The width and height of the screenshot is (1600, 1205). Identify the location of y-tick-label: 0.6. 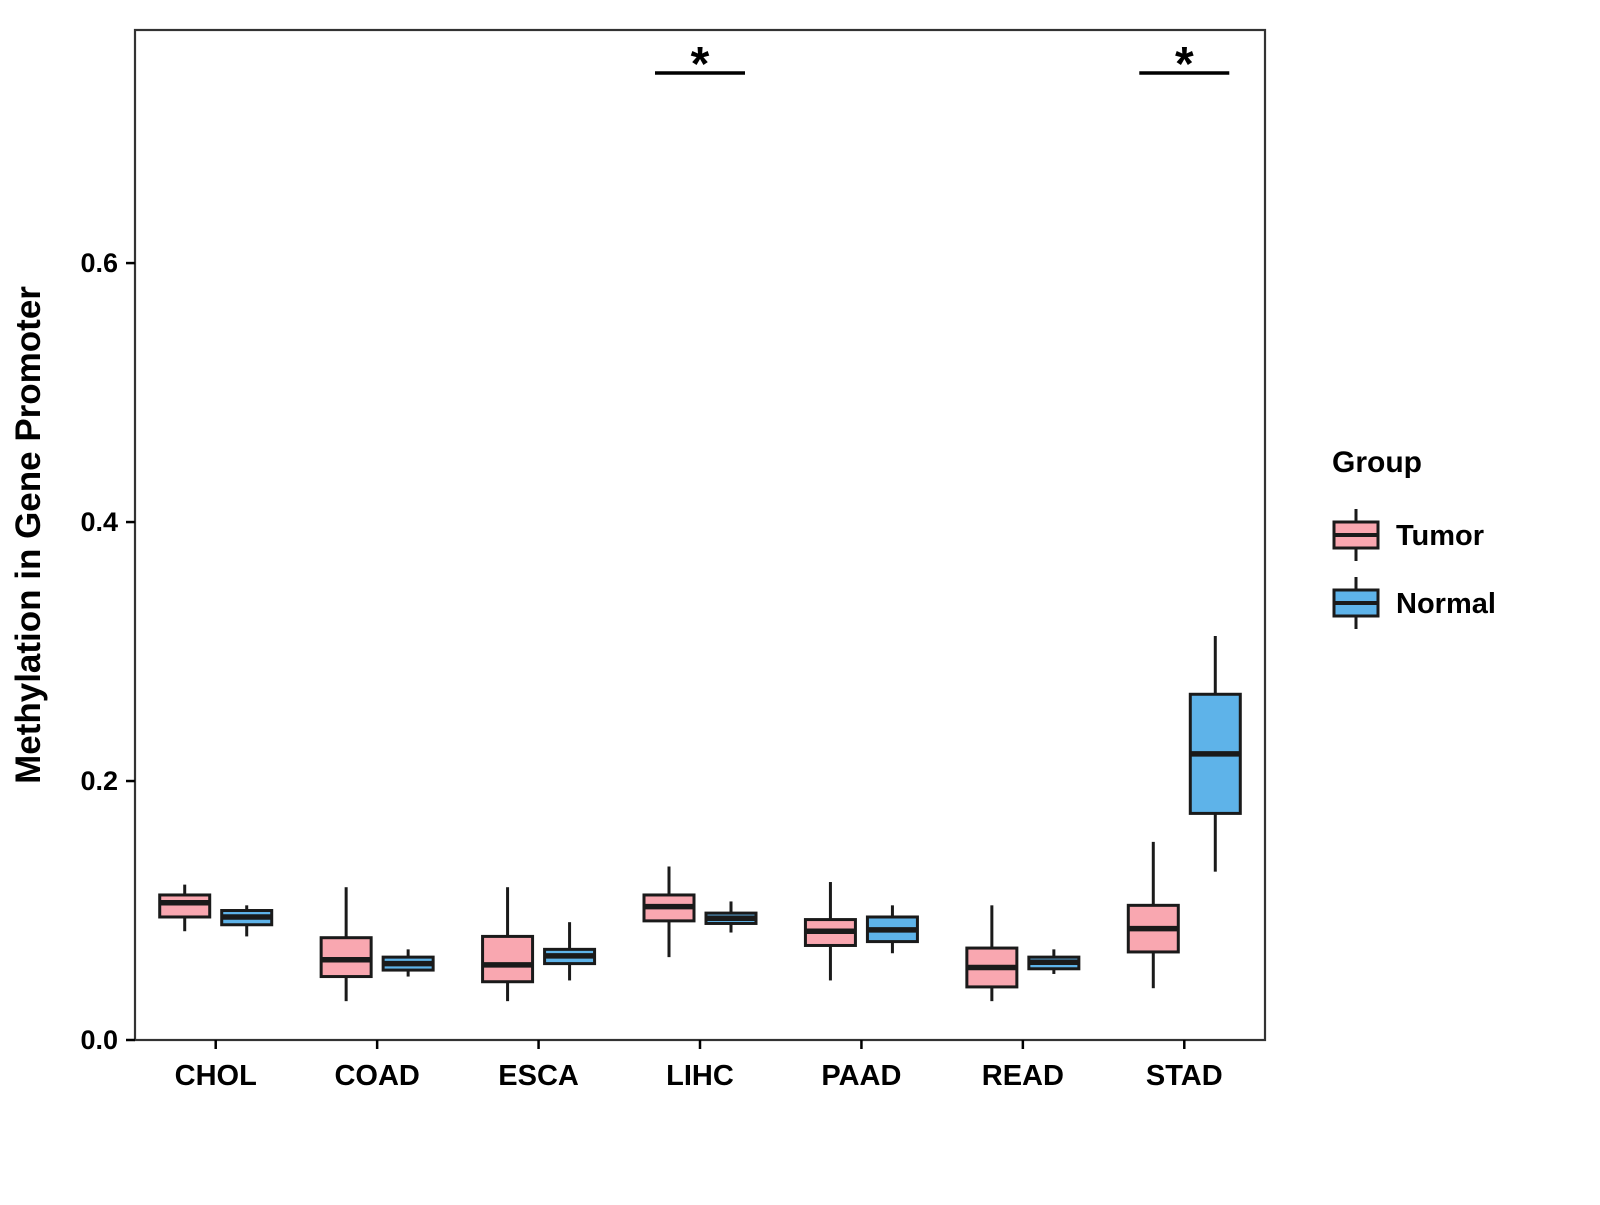
(99, 263).